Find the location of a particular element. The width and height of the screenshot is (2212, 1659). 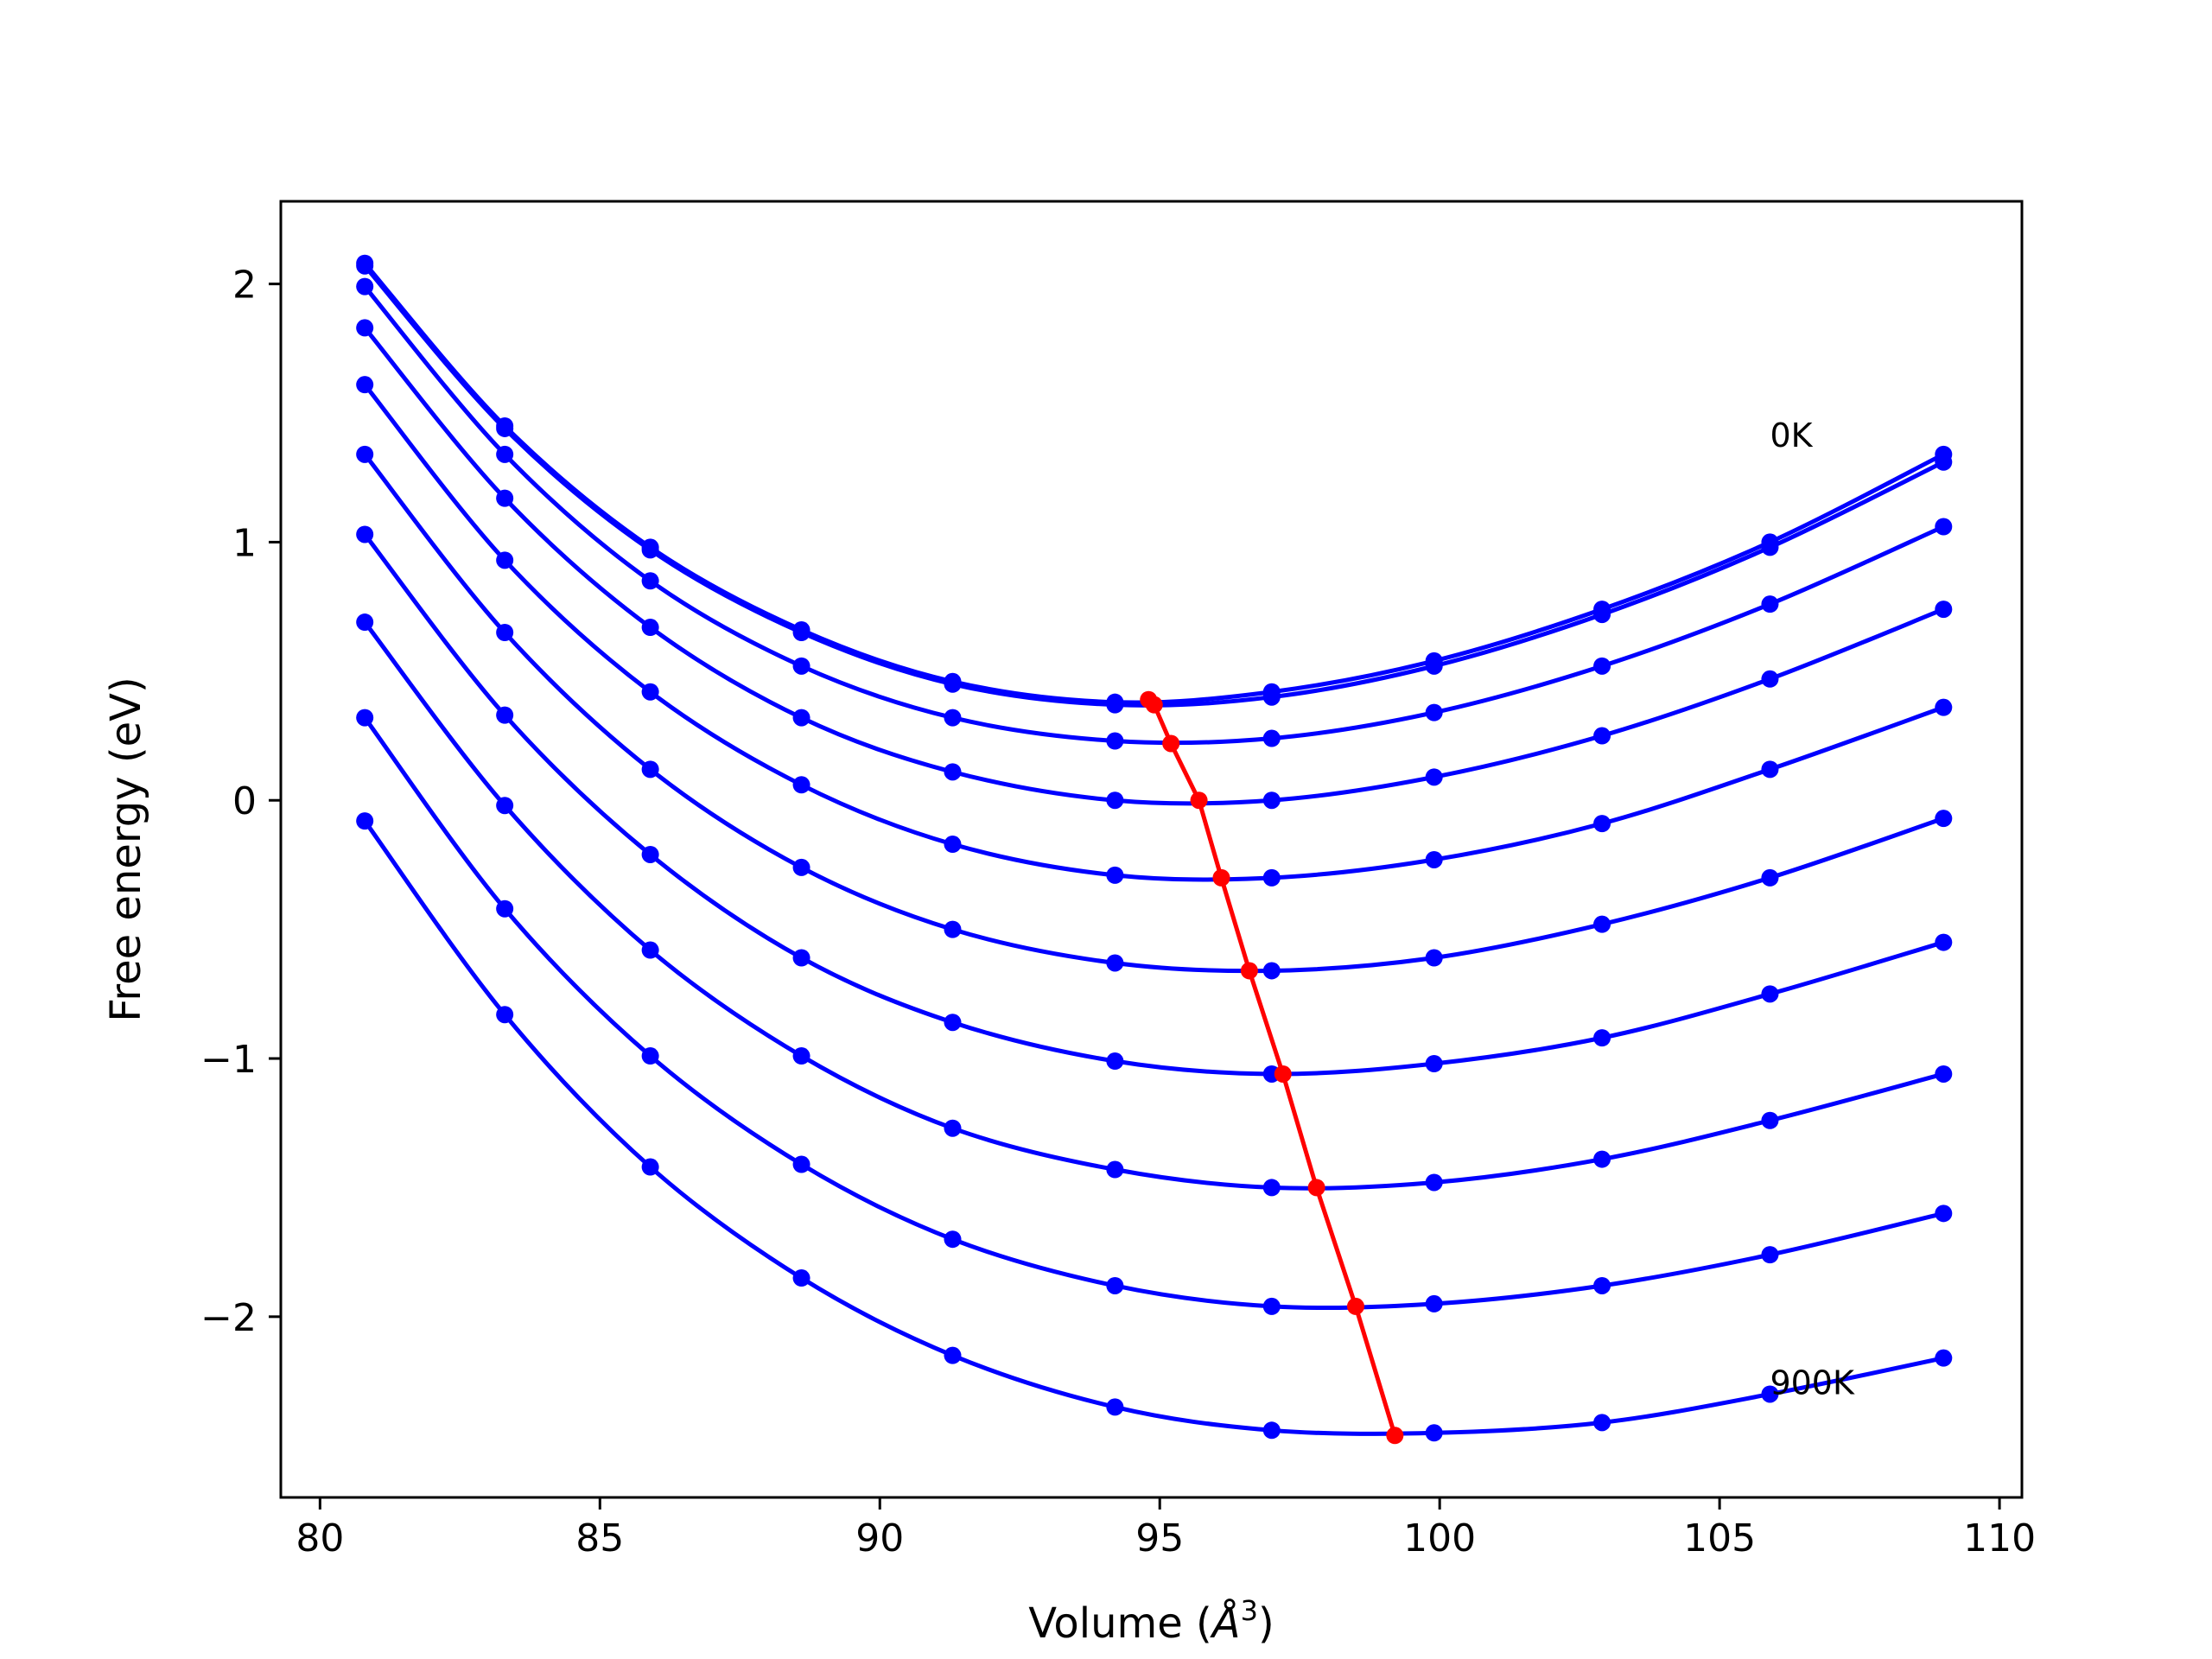

x-axis-ticks: 80 85 90 95 100 105 110 is located at coordinates (1166, 1528).